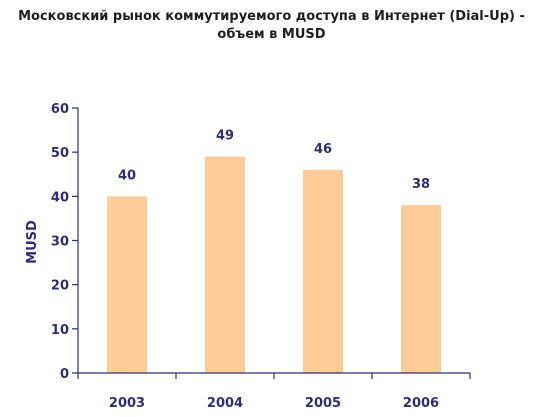  Describe the element at coordinates (60, 197) in the screenshot. I see `y-tick-label: 40` at that location.